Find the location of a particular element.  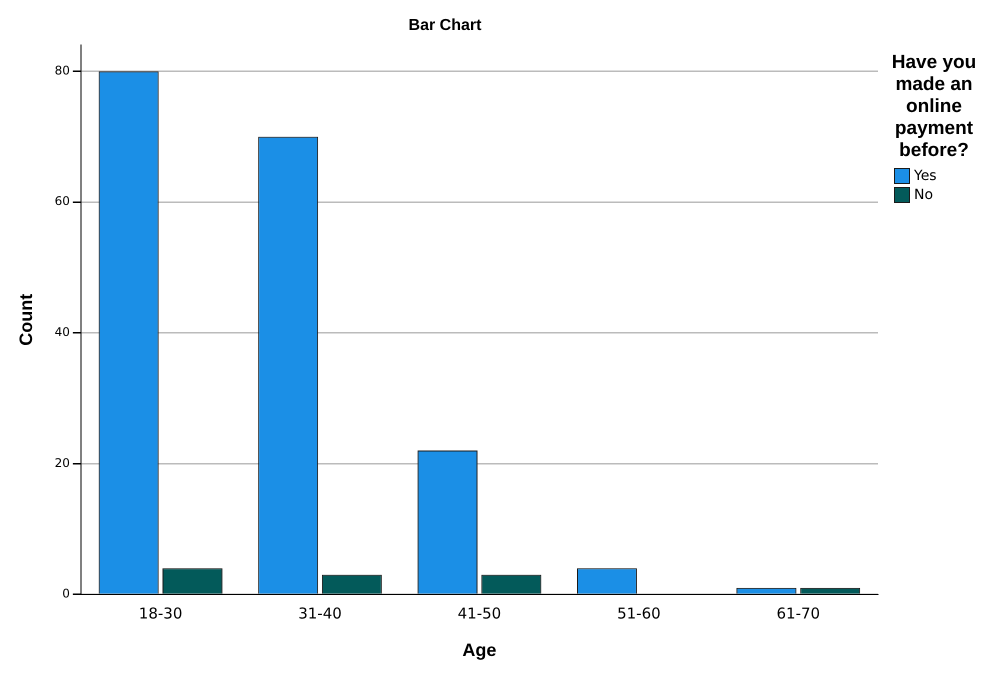

x-tick-label: 61-70 is located at coordinates (798, 613).